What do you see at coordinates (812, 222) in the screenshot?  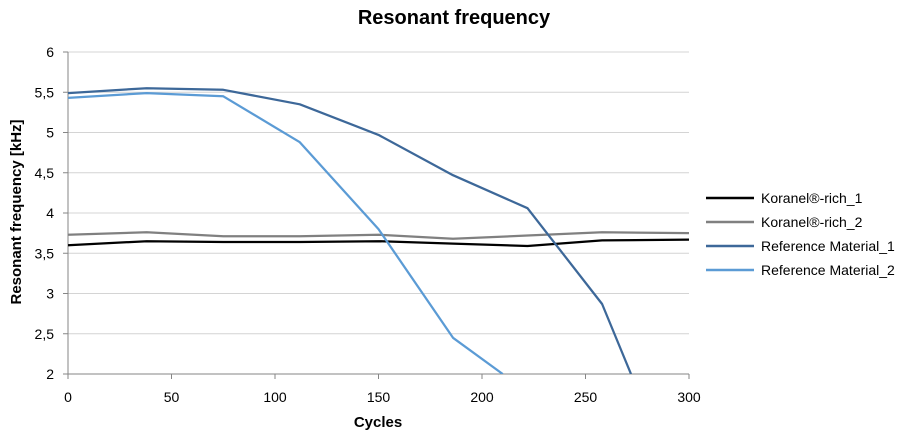 I see `legend-label-2: Koranel®-rich_2` at bounding box center [812, 222].